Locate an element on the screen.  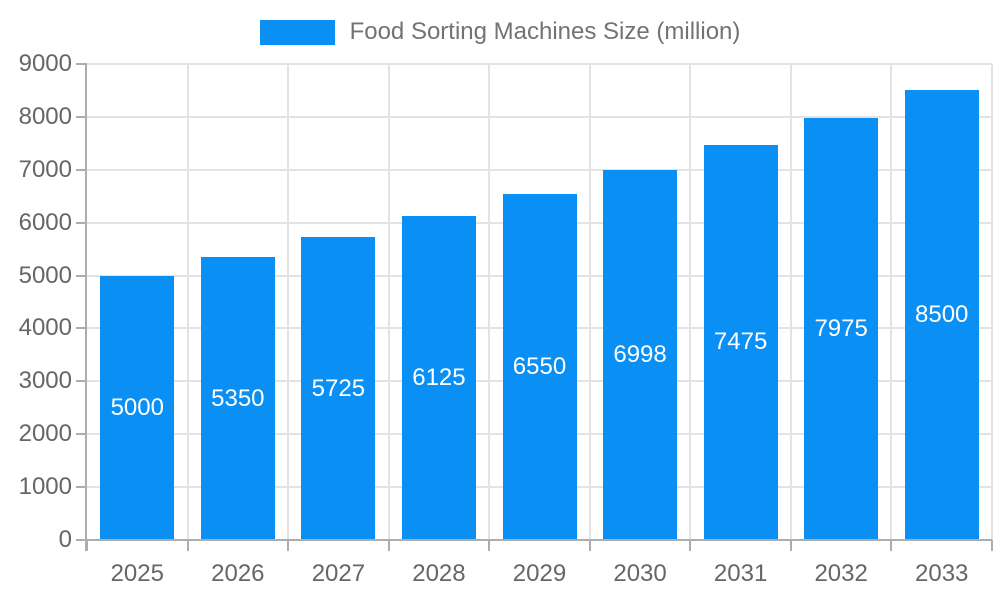
x-axis-tick-label: 2031 is located at coordinates (740, 573).